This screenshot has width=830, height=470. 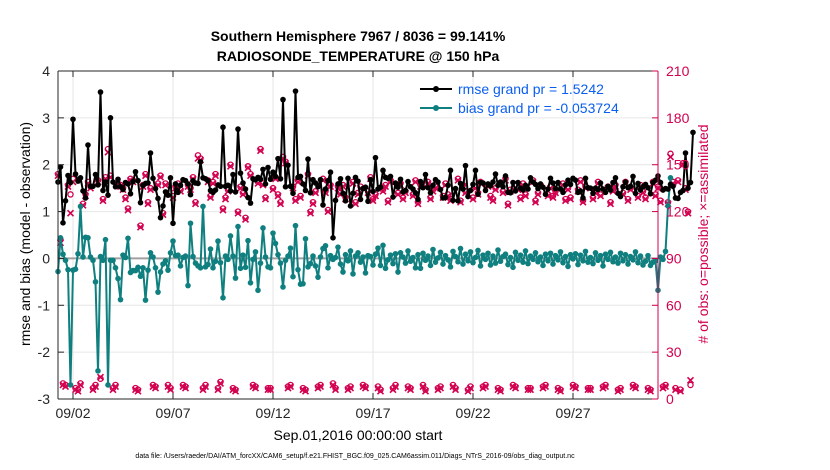 What do you see at coordinates (46, 212) in the screenshot?
I see `y-tick-label-left: 1` at bounding box center [46, 212].